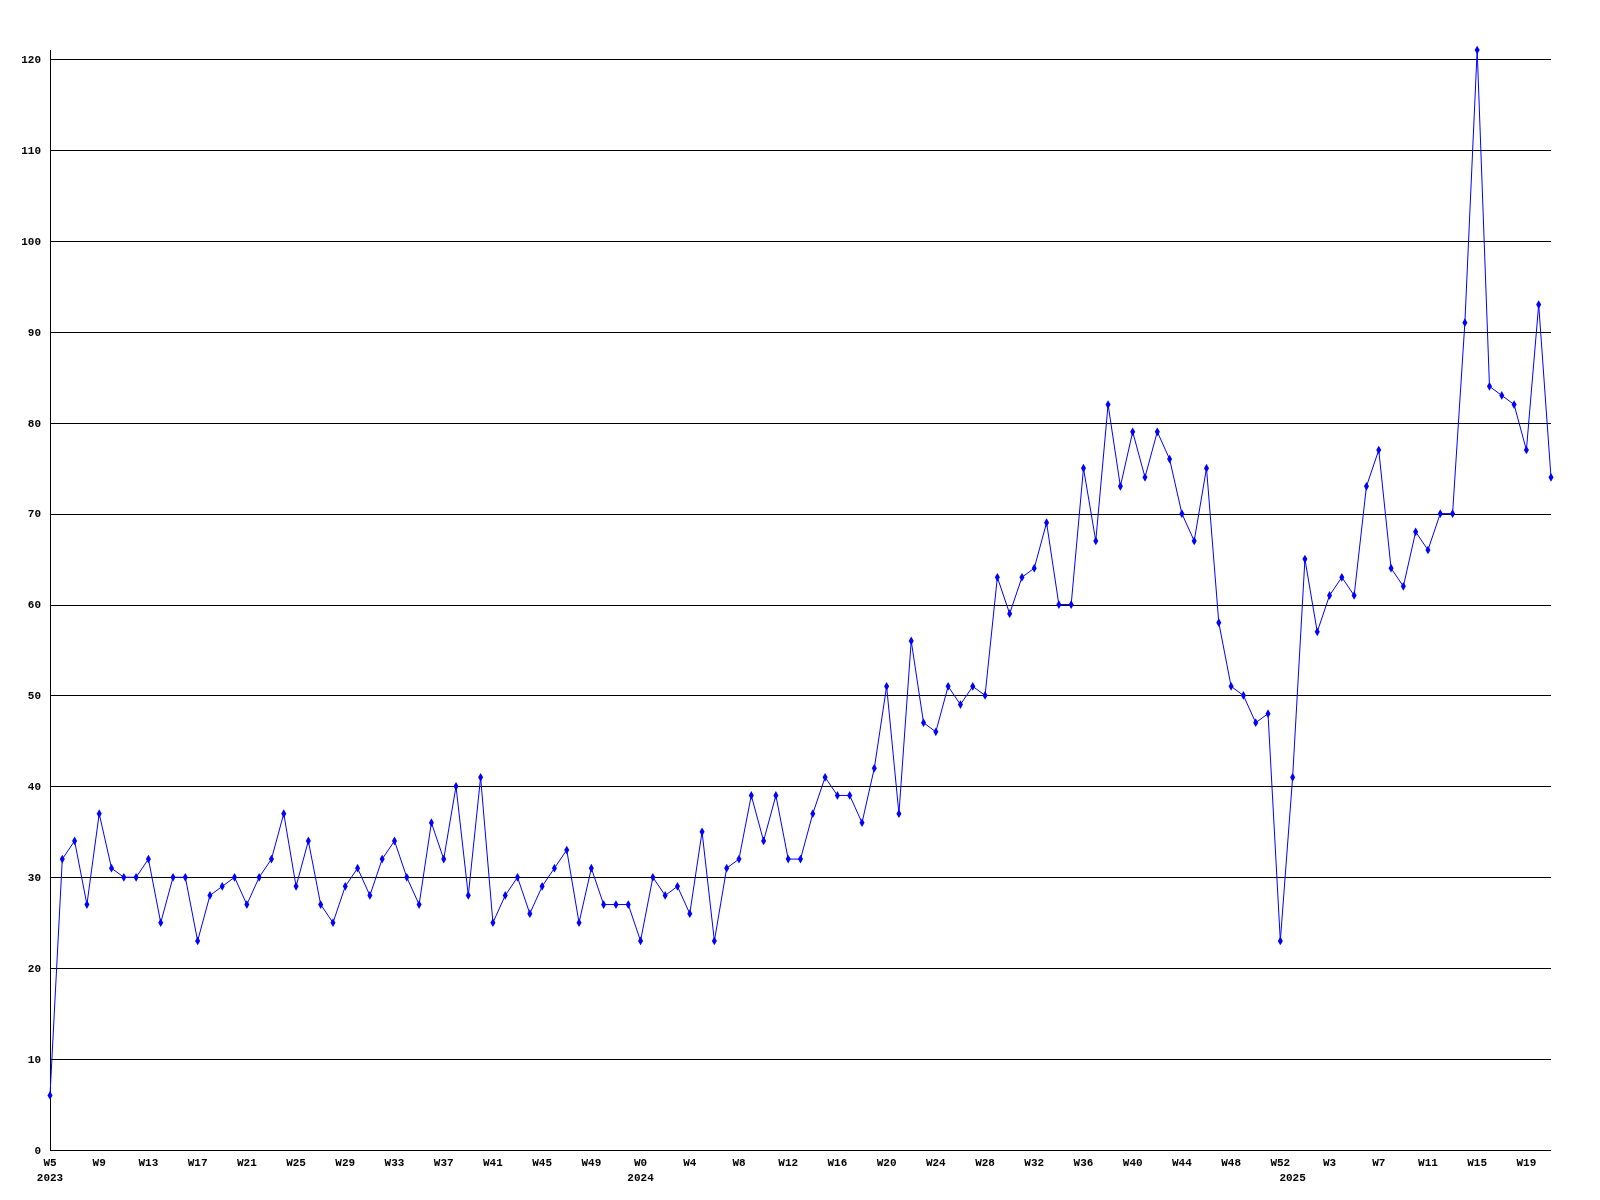 The width and height of the screenshot is (1600, 1200). What do you see at coordinates (493, 1163) in the screenshot?
I see `x-tick-label: W41` at bounding box center [493, 1163].